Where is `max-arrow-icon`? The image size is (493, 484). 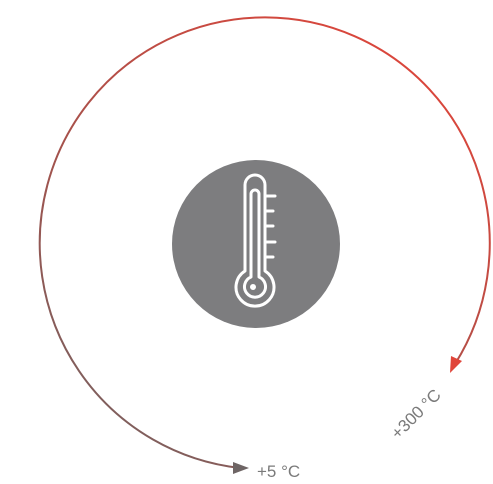 max-arrow-icon is located at coordinates (456, 364).